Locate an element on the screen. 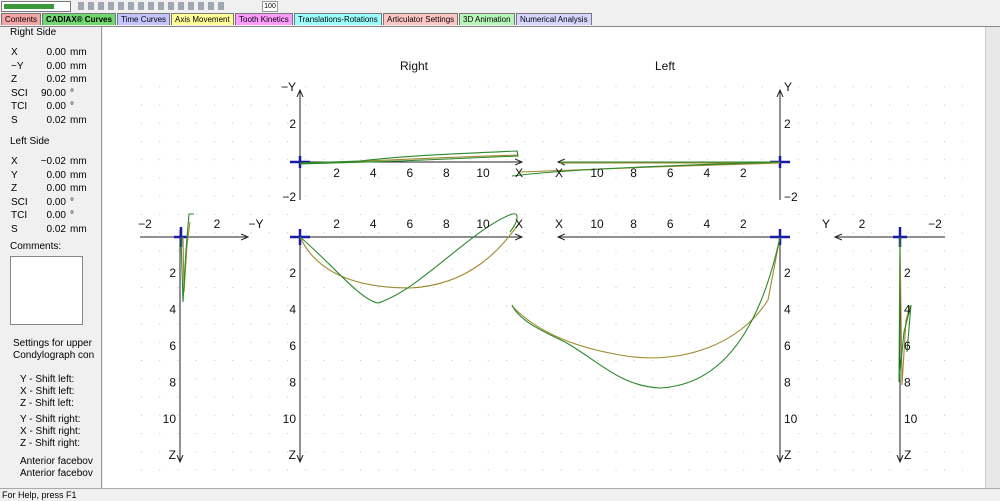 The width and height of the screenshot is (1000, 501). tab: 3D Animation is located at coordinates (487, 19).